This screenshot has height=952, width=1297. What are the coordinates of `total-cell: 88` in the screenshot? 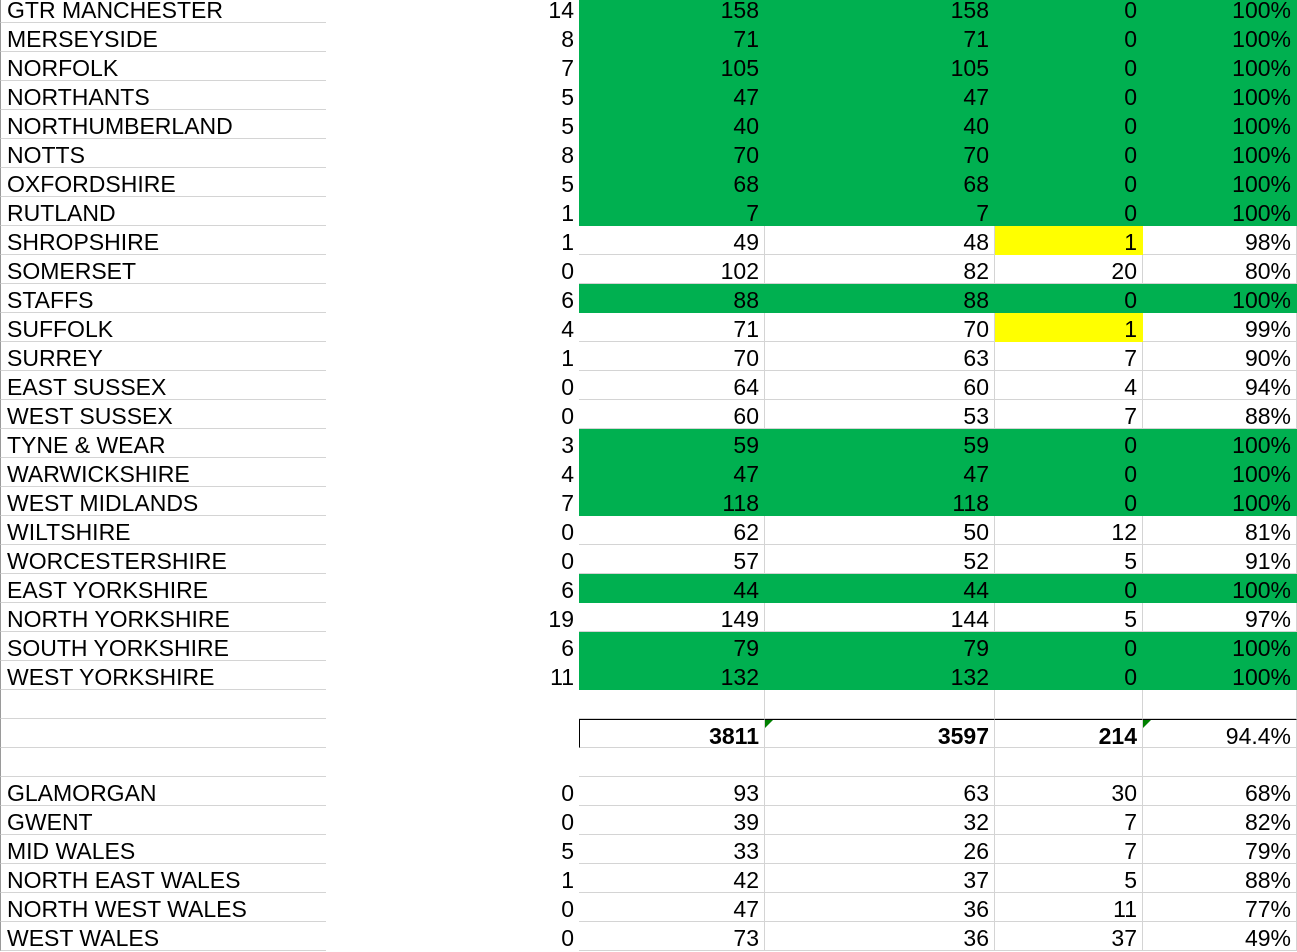 It's located at (672, 298).